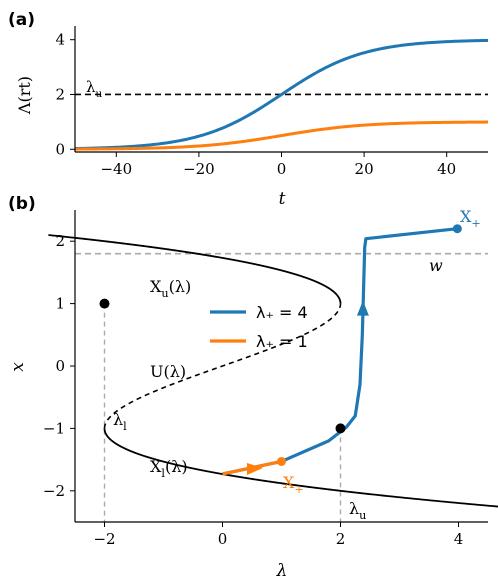 Image resolution: width=498 pixels, height=581 pixels. Describe the element at coordinates (341, 539) in the screenshot. I see `b-x-tick-label: 2` at that location.